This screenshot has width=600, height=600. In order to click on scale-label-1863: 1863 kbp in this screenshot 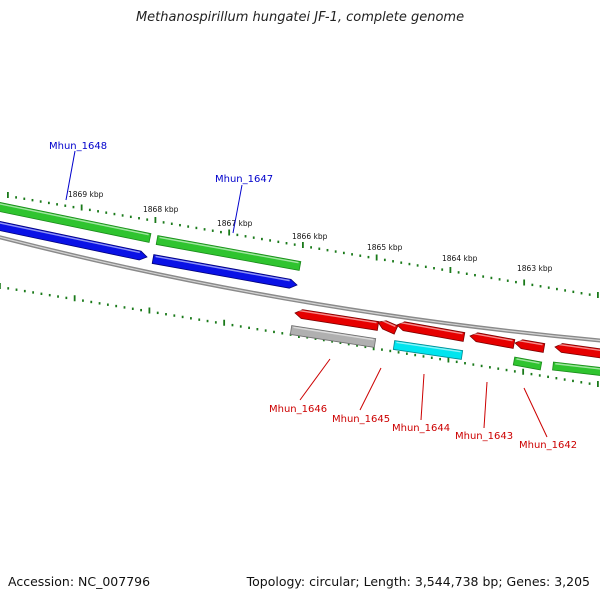, I will do `click(535, 268)`.